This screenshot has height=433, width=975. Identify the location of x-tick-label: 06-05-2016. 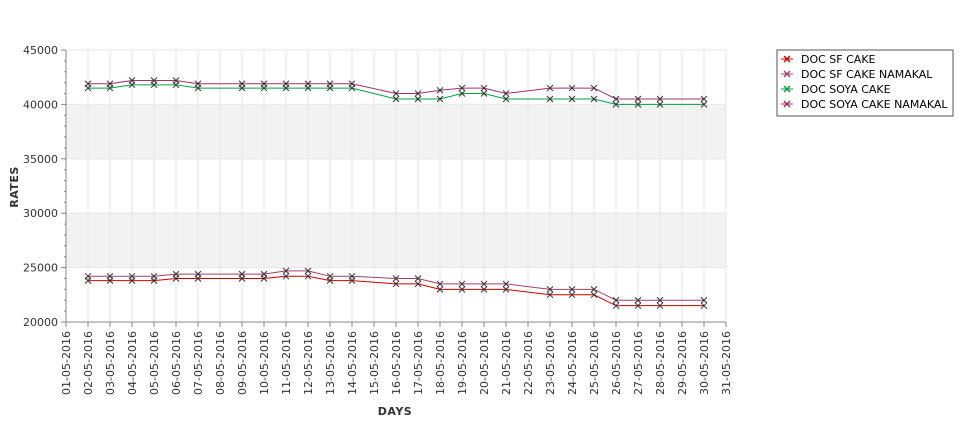
(176, 363).